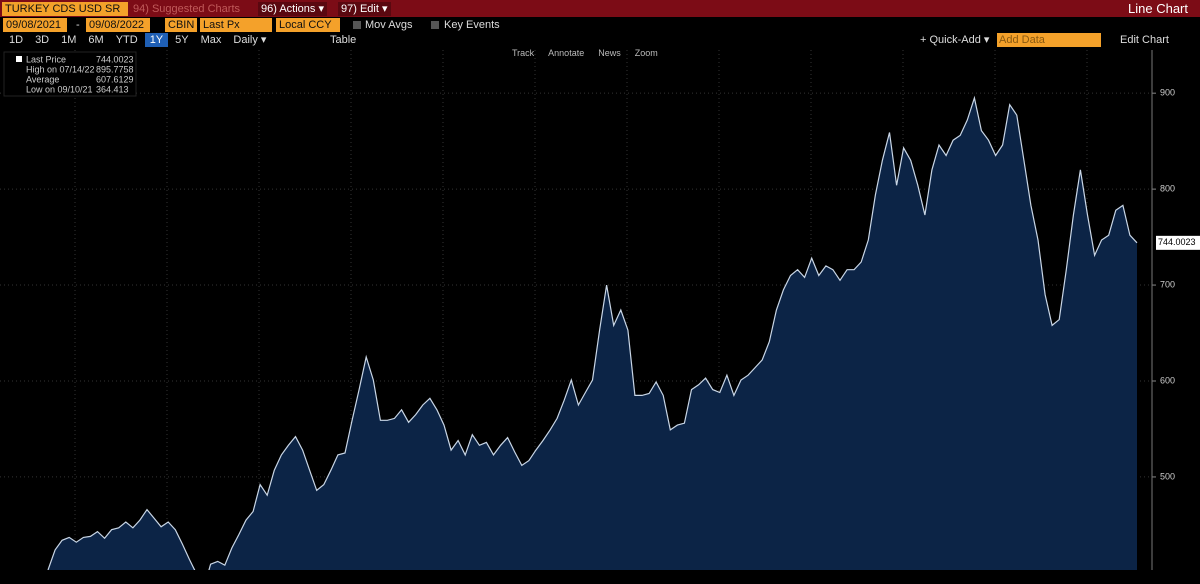  What do you see at coordinates (1167, 93) in the screenshot?
I see `y-tick-label: 900` at bounding box center [1167, 93].